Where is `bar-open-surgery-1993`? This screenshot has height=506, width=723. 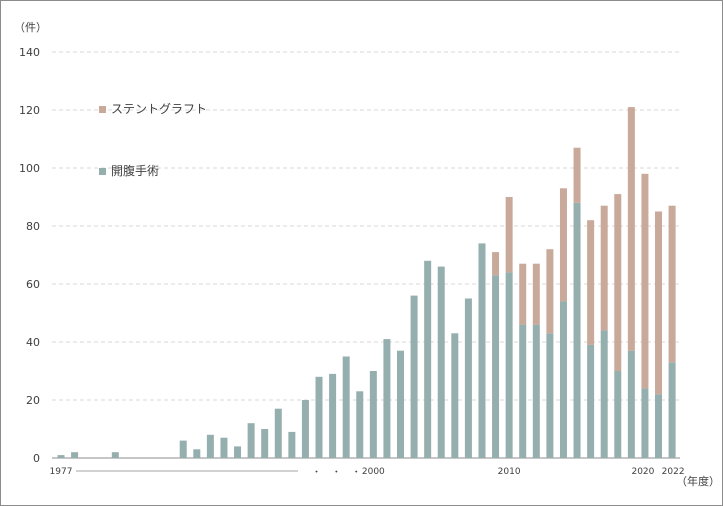 bar-open-surgery-1993 is located at coordinates (278, 433).